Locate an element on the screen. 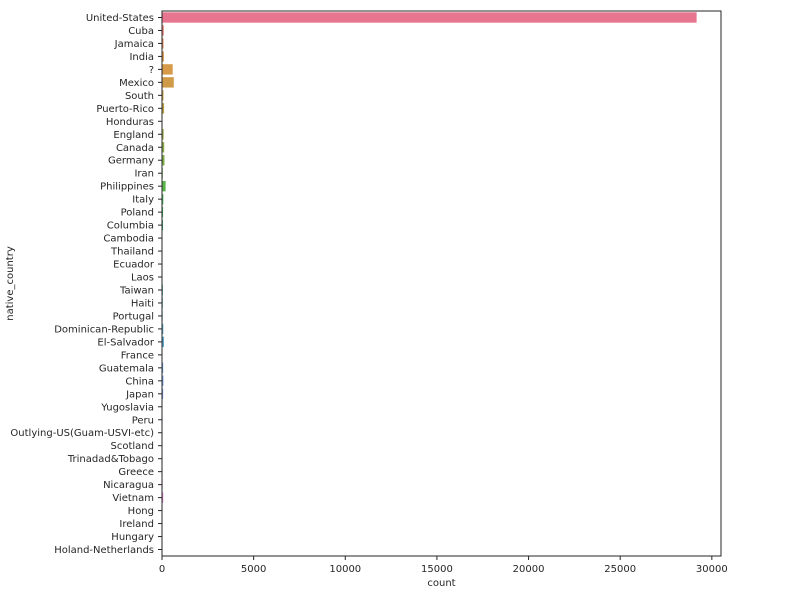  y-tick-label: Dominican-Republic is located at coordinates (104, 329).